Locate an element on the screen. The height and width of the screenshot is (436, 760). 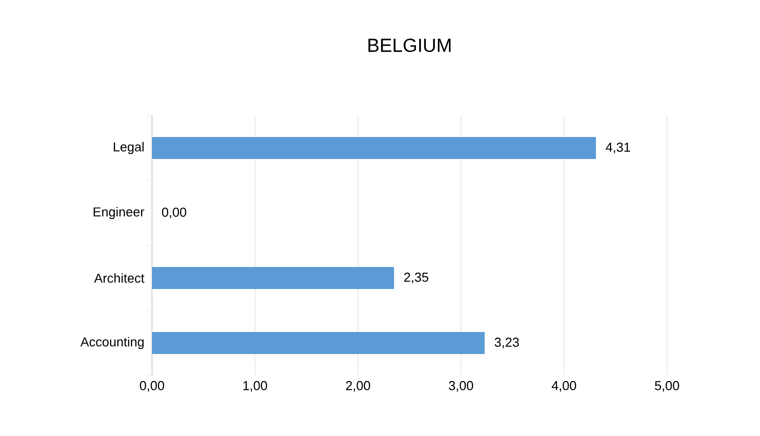
y-tick-label: Accounting is located at coordinates (112, 343).